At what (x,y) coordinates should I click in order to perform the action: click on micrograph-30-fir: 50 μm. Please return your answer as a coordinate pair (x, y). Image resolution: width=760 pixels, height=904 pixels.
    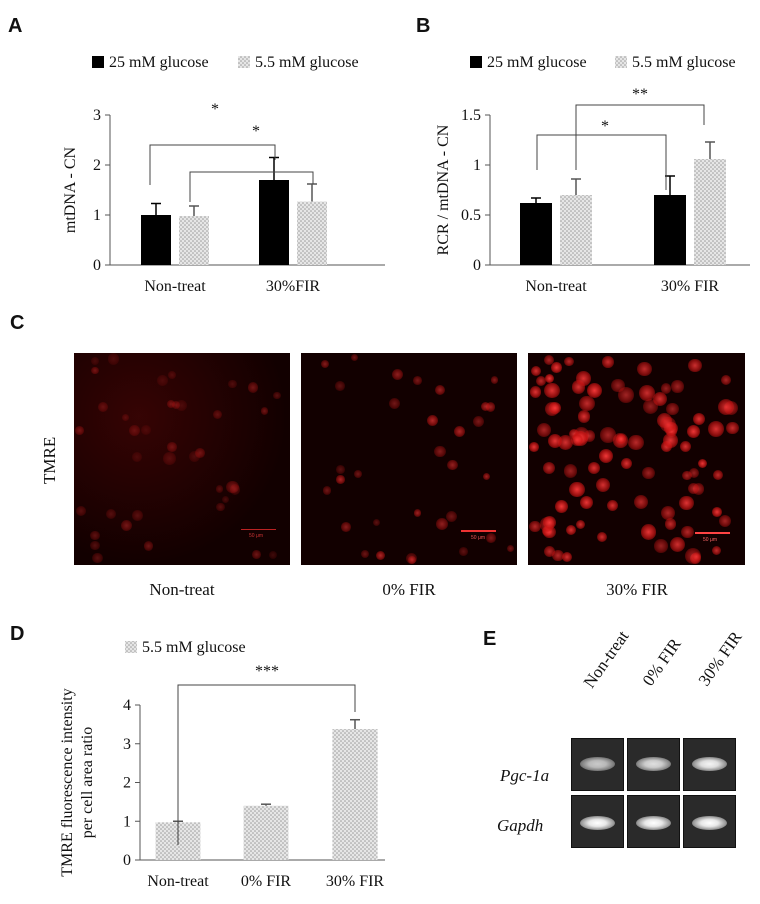
    Looking at the image, I should click on (636, 459).